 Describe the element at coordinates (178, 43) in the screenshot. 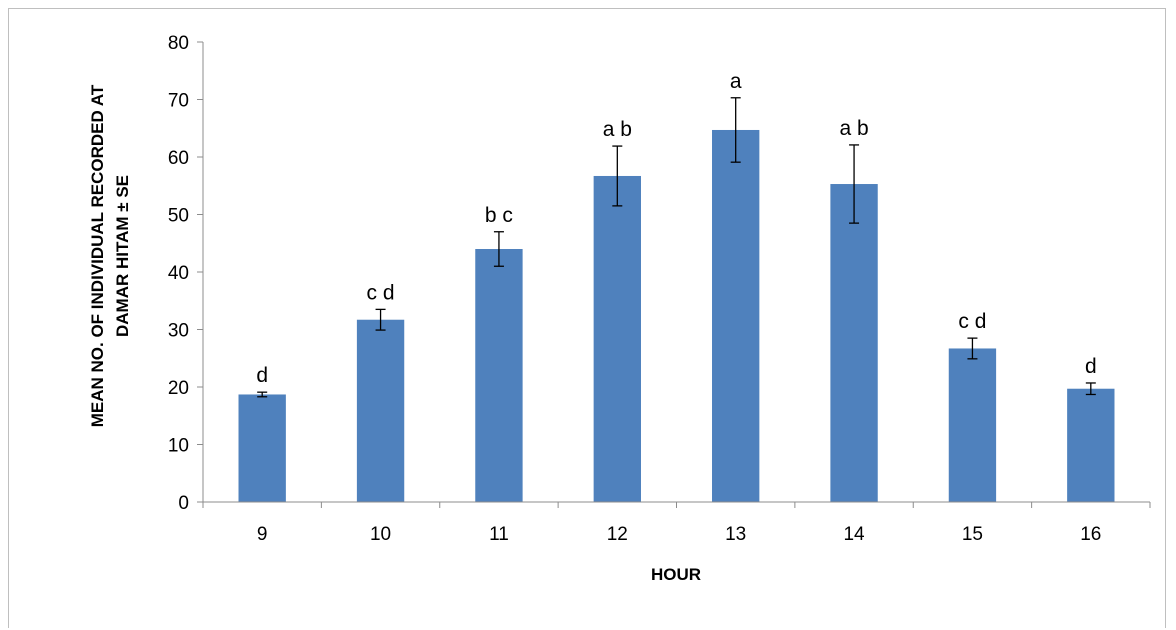

I see `y-tick-label: 80` at that location.